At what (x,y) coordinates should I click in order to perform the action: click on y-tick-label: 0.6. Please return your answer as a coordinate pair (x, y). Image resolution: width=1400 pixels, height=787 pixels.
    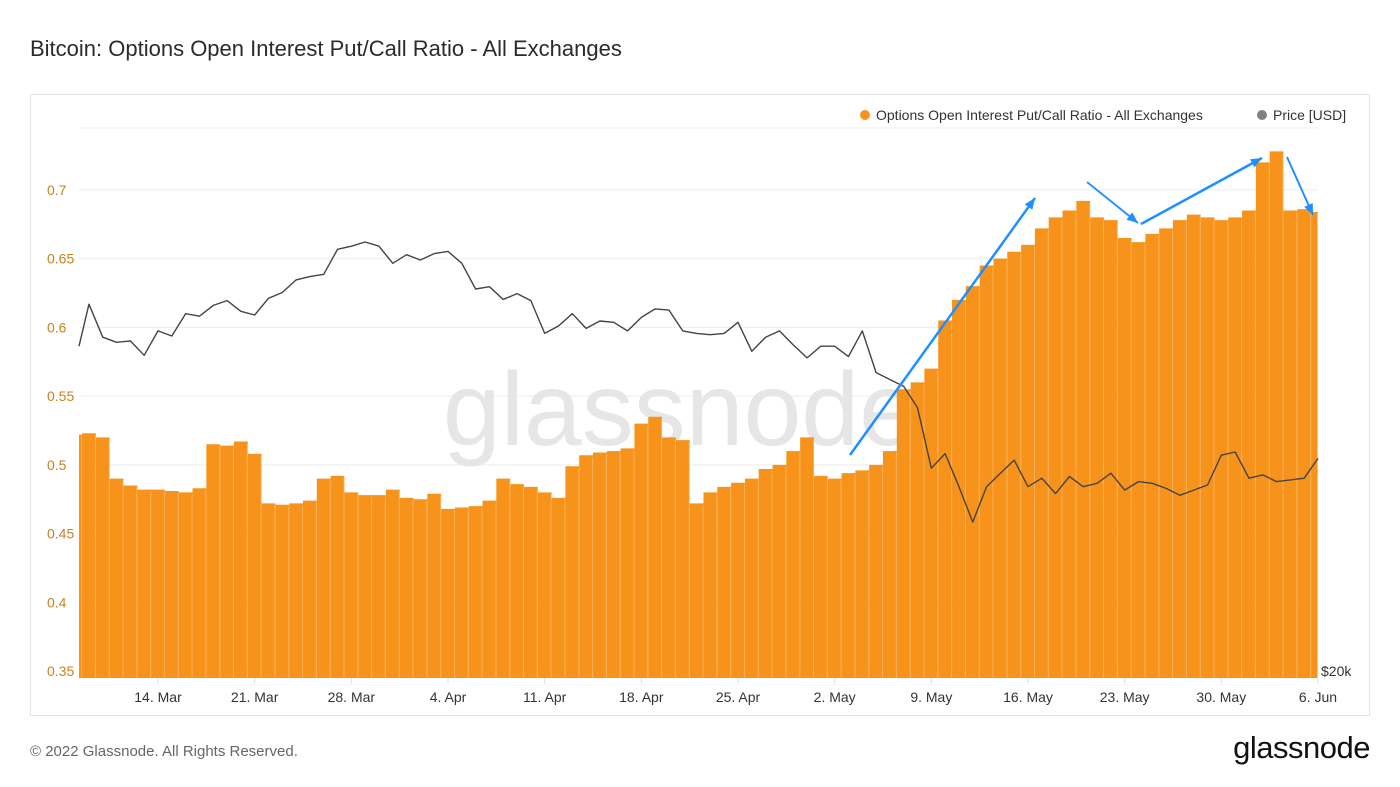
    Looking at the image, I should click on (57, 327).